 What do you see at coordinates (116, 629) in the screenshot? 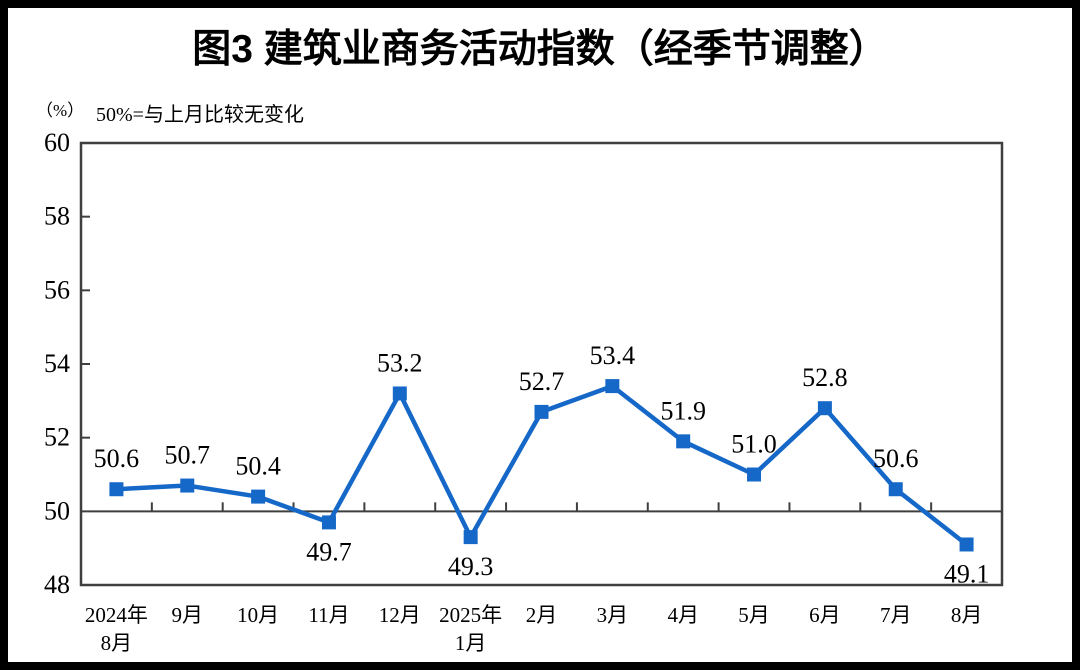
I see `x-axis-category-label: 2024年 8月` at bounding box center [116, 629].